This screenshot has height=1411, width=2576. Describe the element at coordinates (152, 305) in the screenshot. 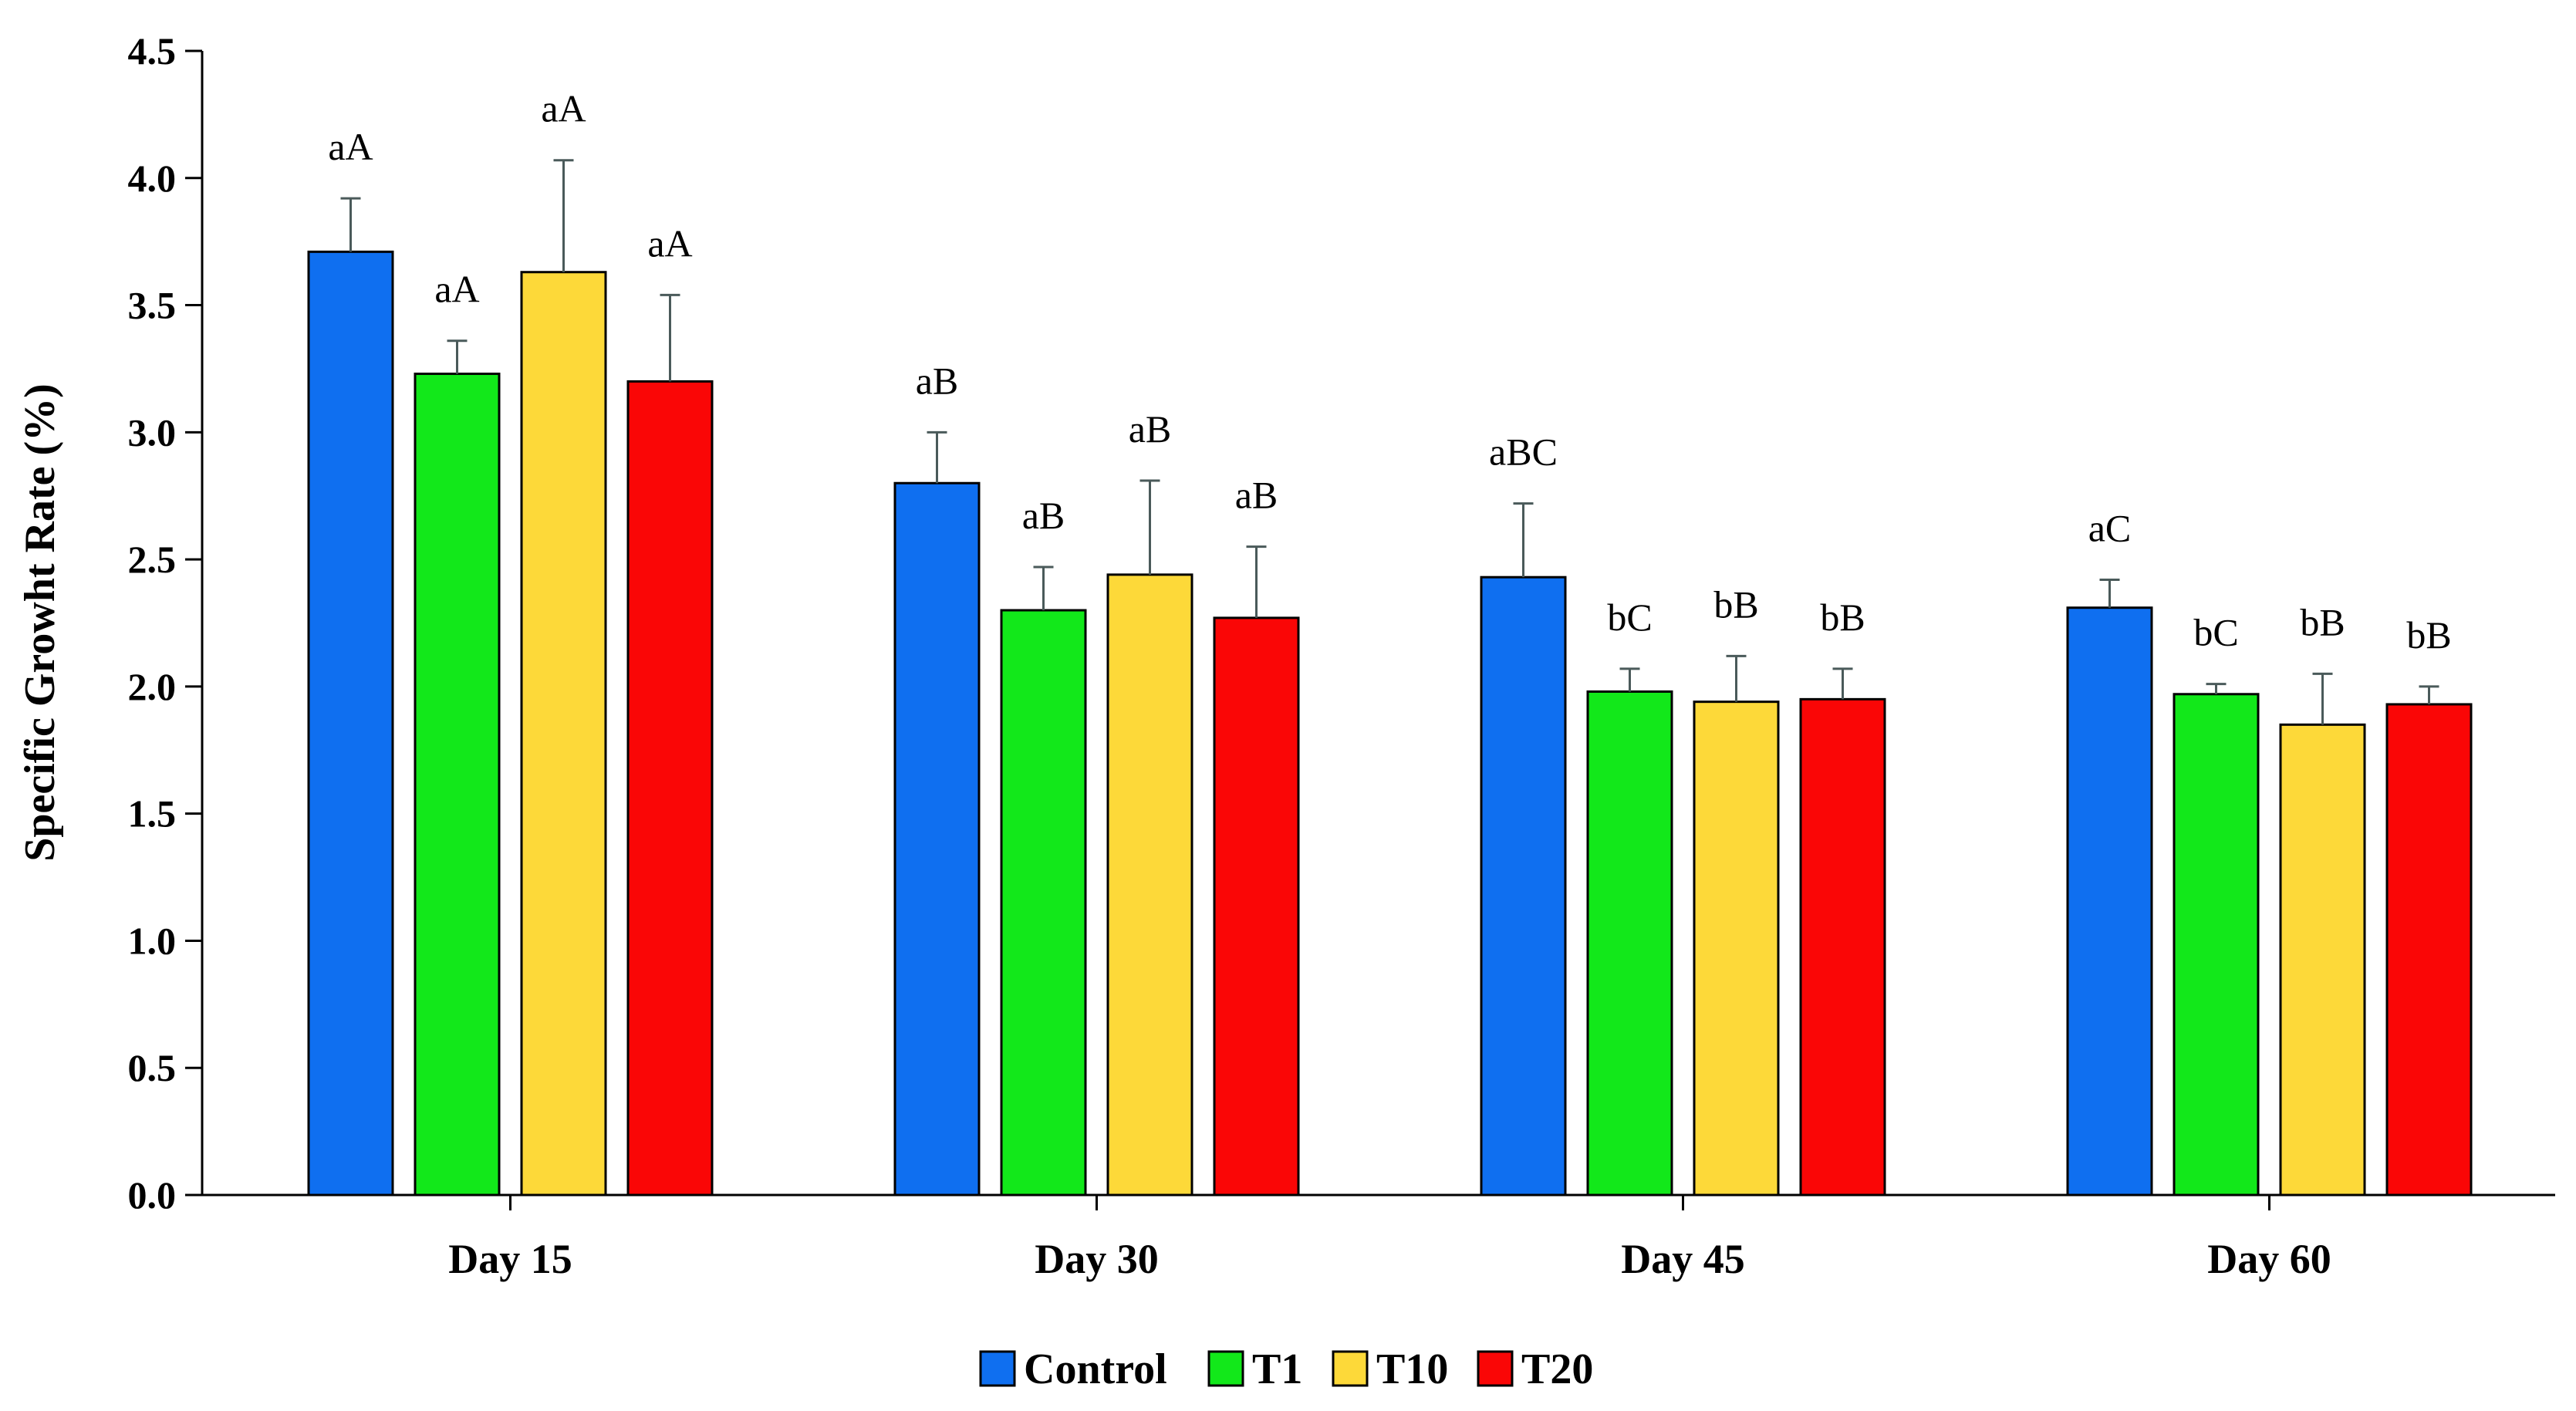

I see `y-tick-label: 3.5` at that location.